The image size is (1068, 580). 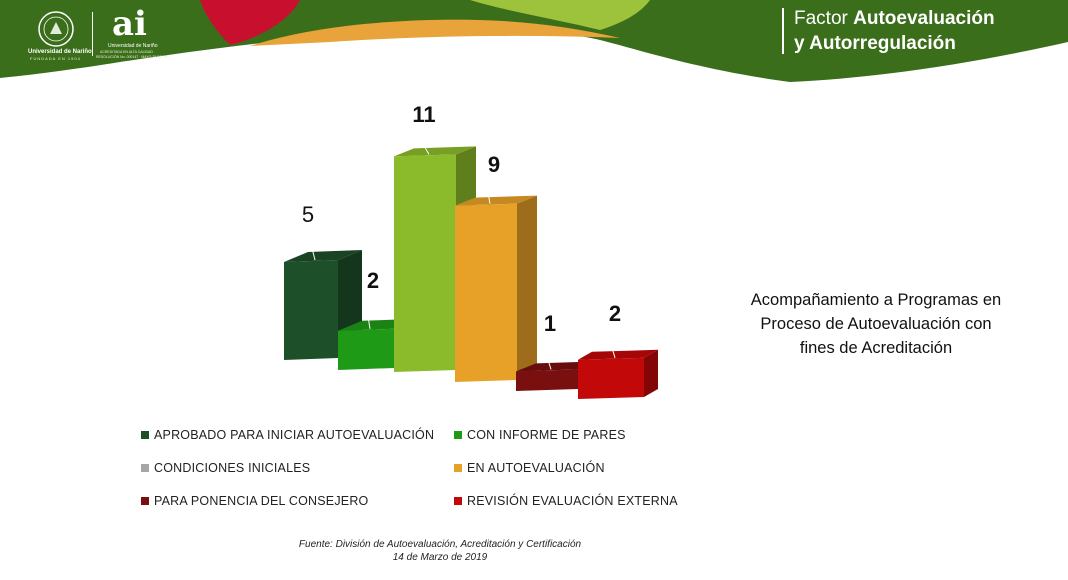 I want to click on factor-prefix: Factor, so click(x=821, y=18).